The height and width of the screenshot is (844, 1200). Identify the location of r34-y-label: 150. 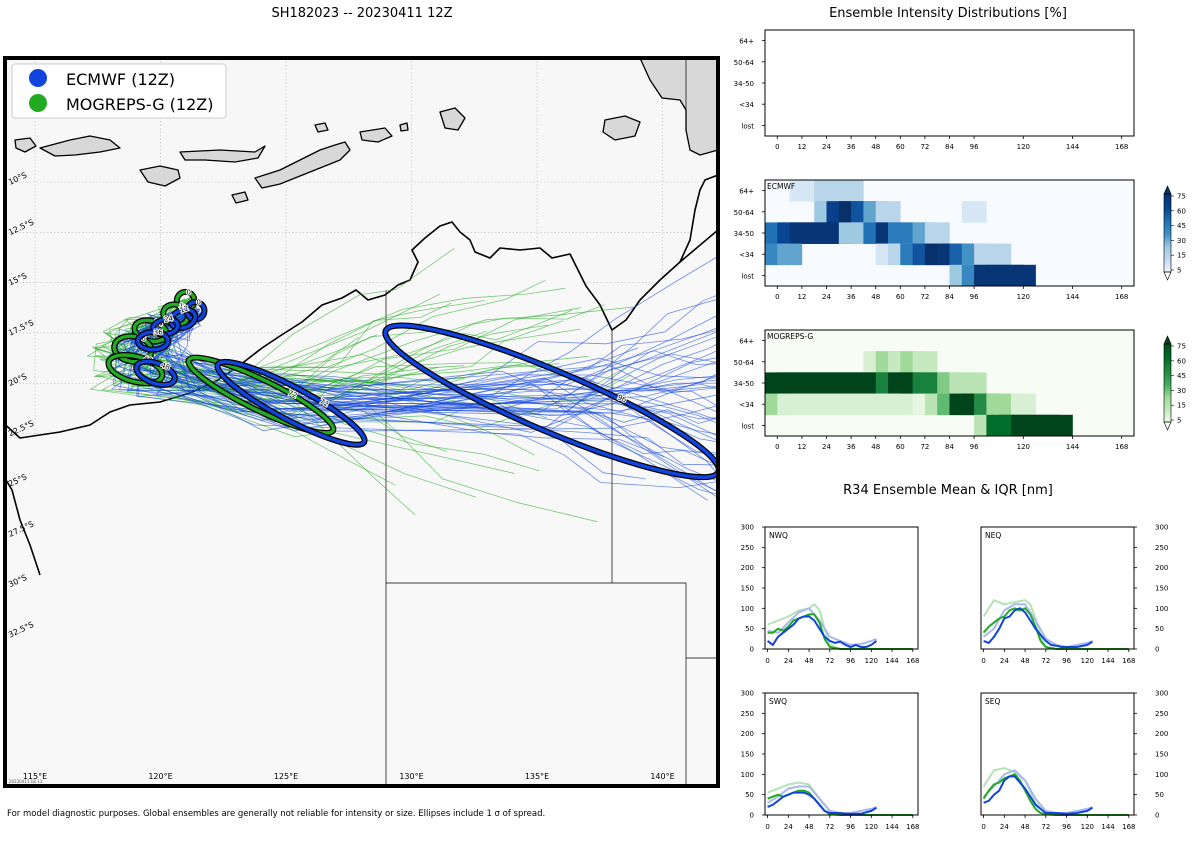
(747, 589).